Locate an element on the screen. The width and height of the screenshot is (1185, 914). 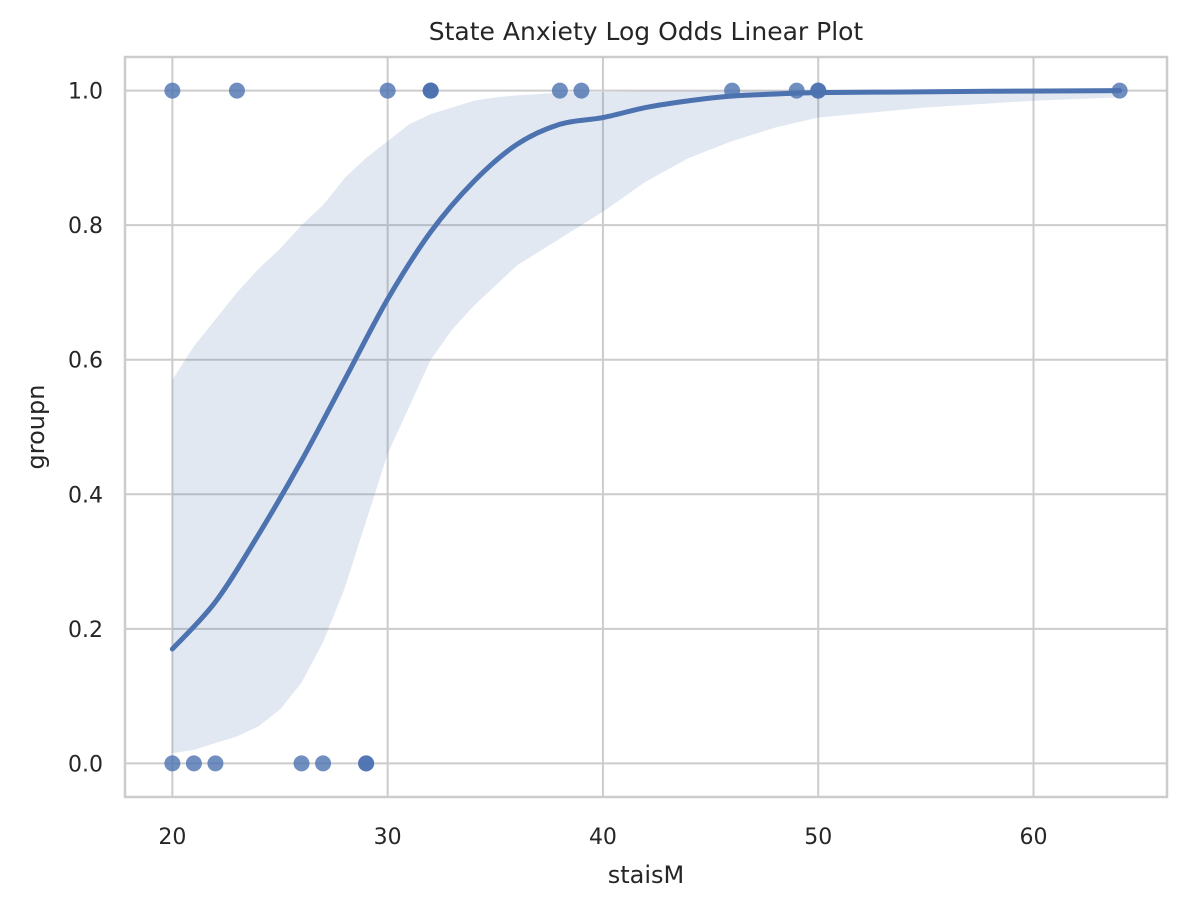
x-axis-label: staisM is located at coordinates (646, 875).